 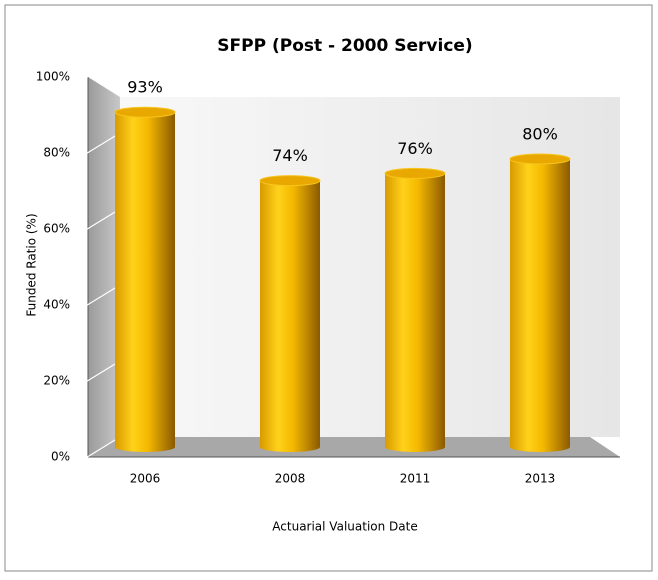 I want to click on y-tick-label: 0%, so click(x=60, y=457).